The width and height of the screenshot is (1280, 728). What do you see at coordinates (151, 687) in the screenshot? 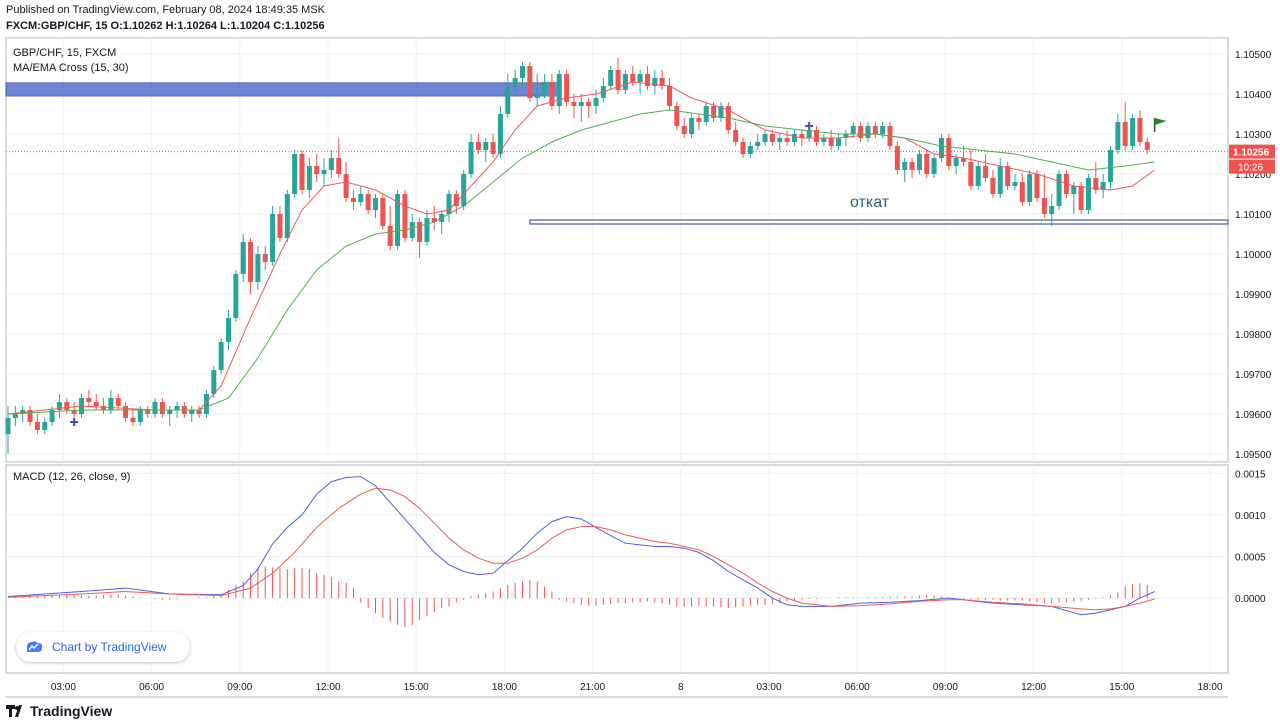
I see `time-tick-label: 06:00` at bounding box center [151, 687].